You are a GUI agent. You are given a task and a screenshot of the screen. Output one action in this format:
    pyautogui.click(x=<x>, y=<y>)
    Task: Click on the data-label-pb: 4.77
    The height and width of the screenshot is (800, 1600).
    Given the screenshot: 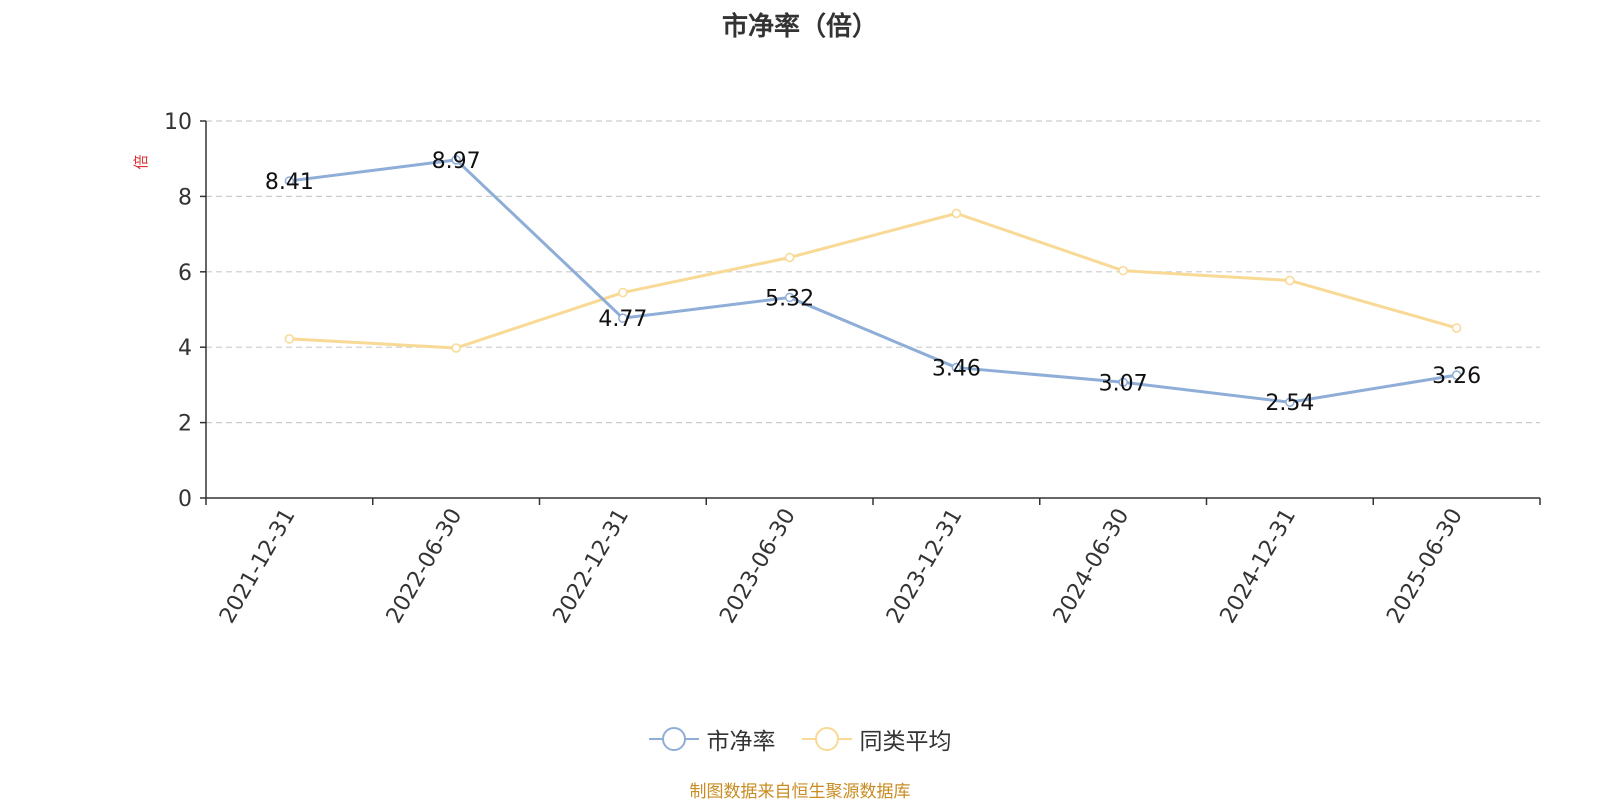 What is the action you would take?
    pyautogui.click(x=622, y=319)
    